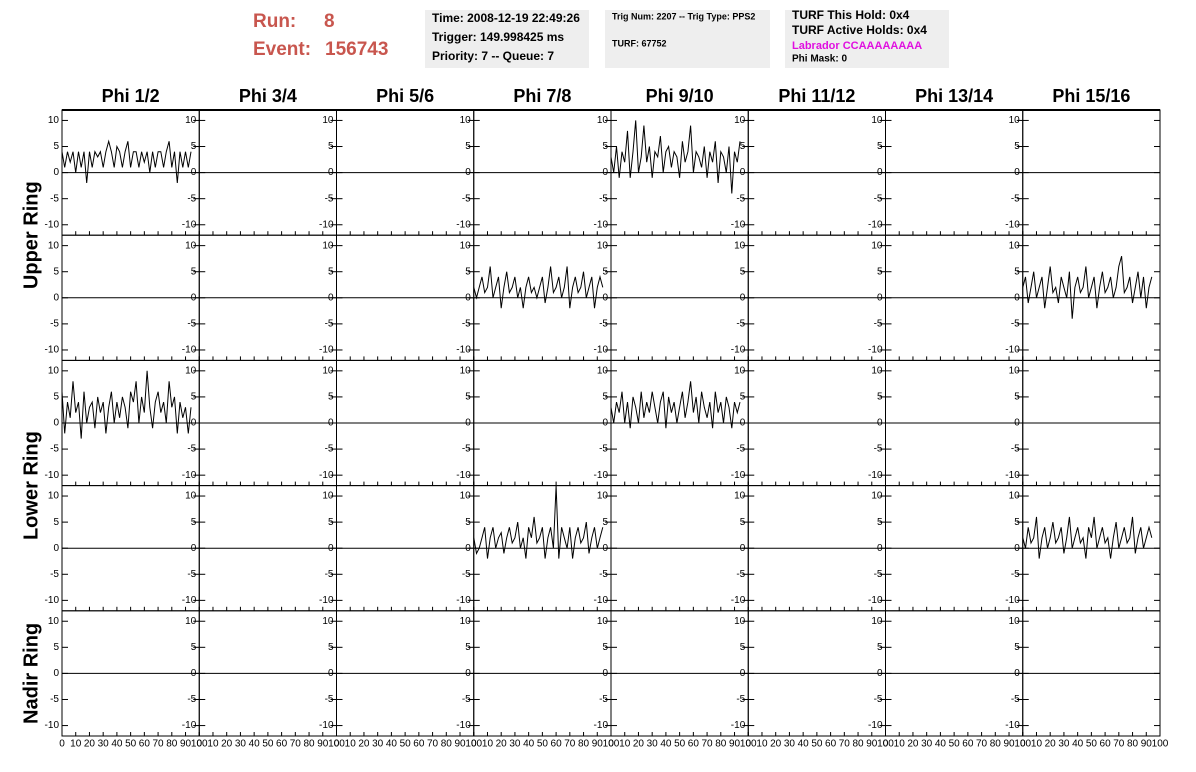  What do you see at coordinates (680, 96) in the screenshot?
I see `column-title: Phi 9/10` at bounding box center [680, 96].